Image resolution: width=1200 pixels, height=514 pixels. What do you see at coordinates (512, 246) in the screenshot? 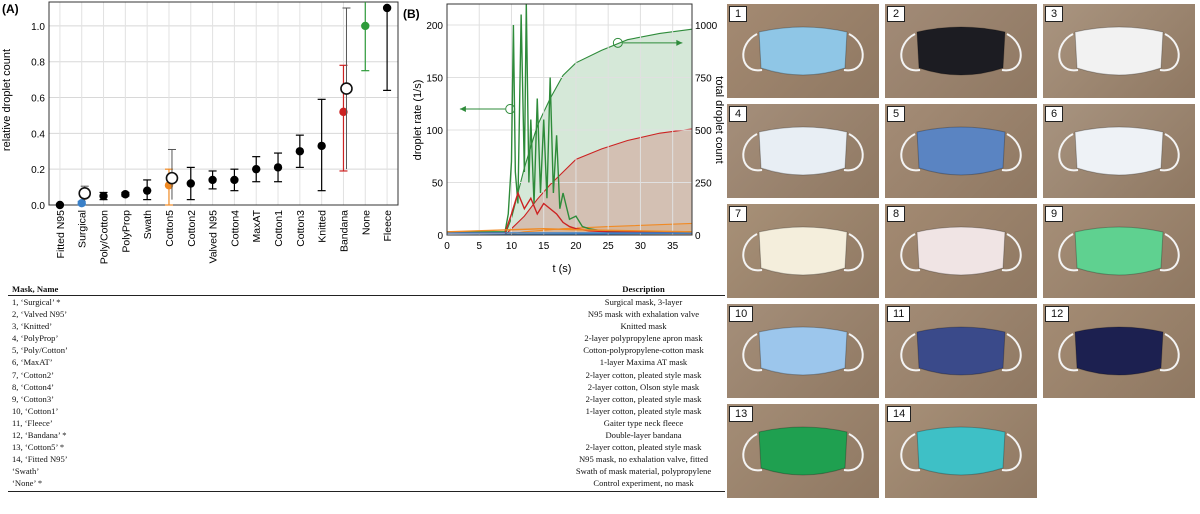
I see `x-tick-label: 10` at bounding box center [512, 246].